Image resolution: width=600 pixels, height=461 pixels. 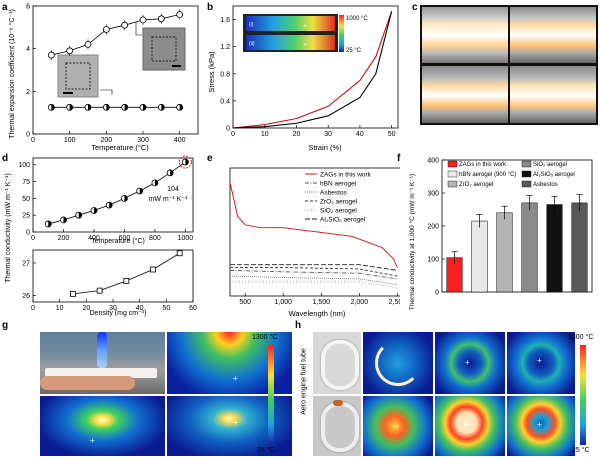 I want to click on panel-letter-d: d, so click(x=5, y=158).